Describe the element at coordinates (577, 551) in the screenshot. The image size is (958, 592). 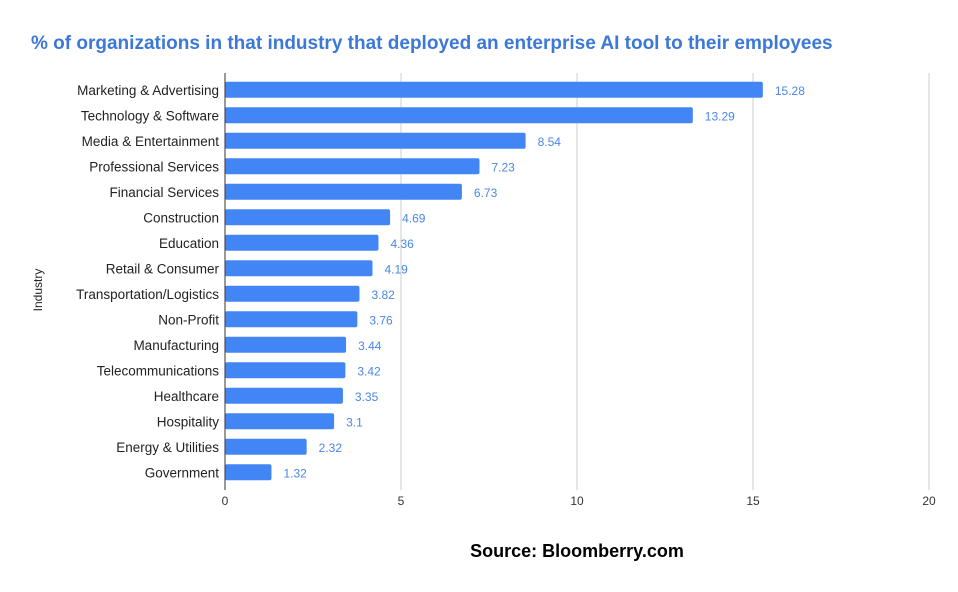
I see `source-annotation: Source: Bloomberry.com` at that location.